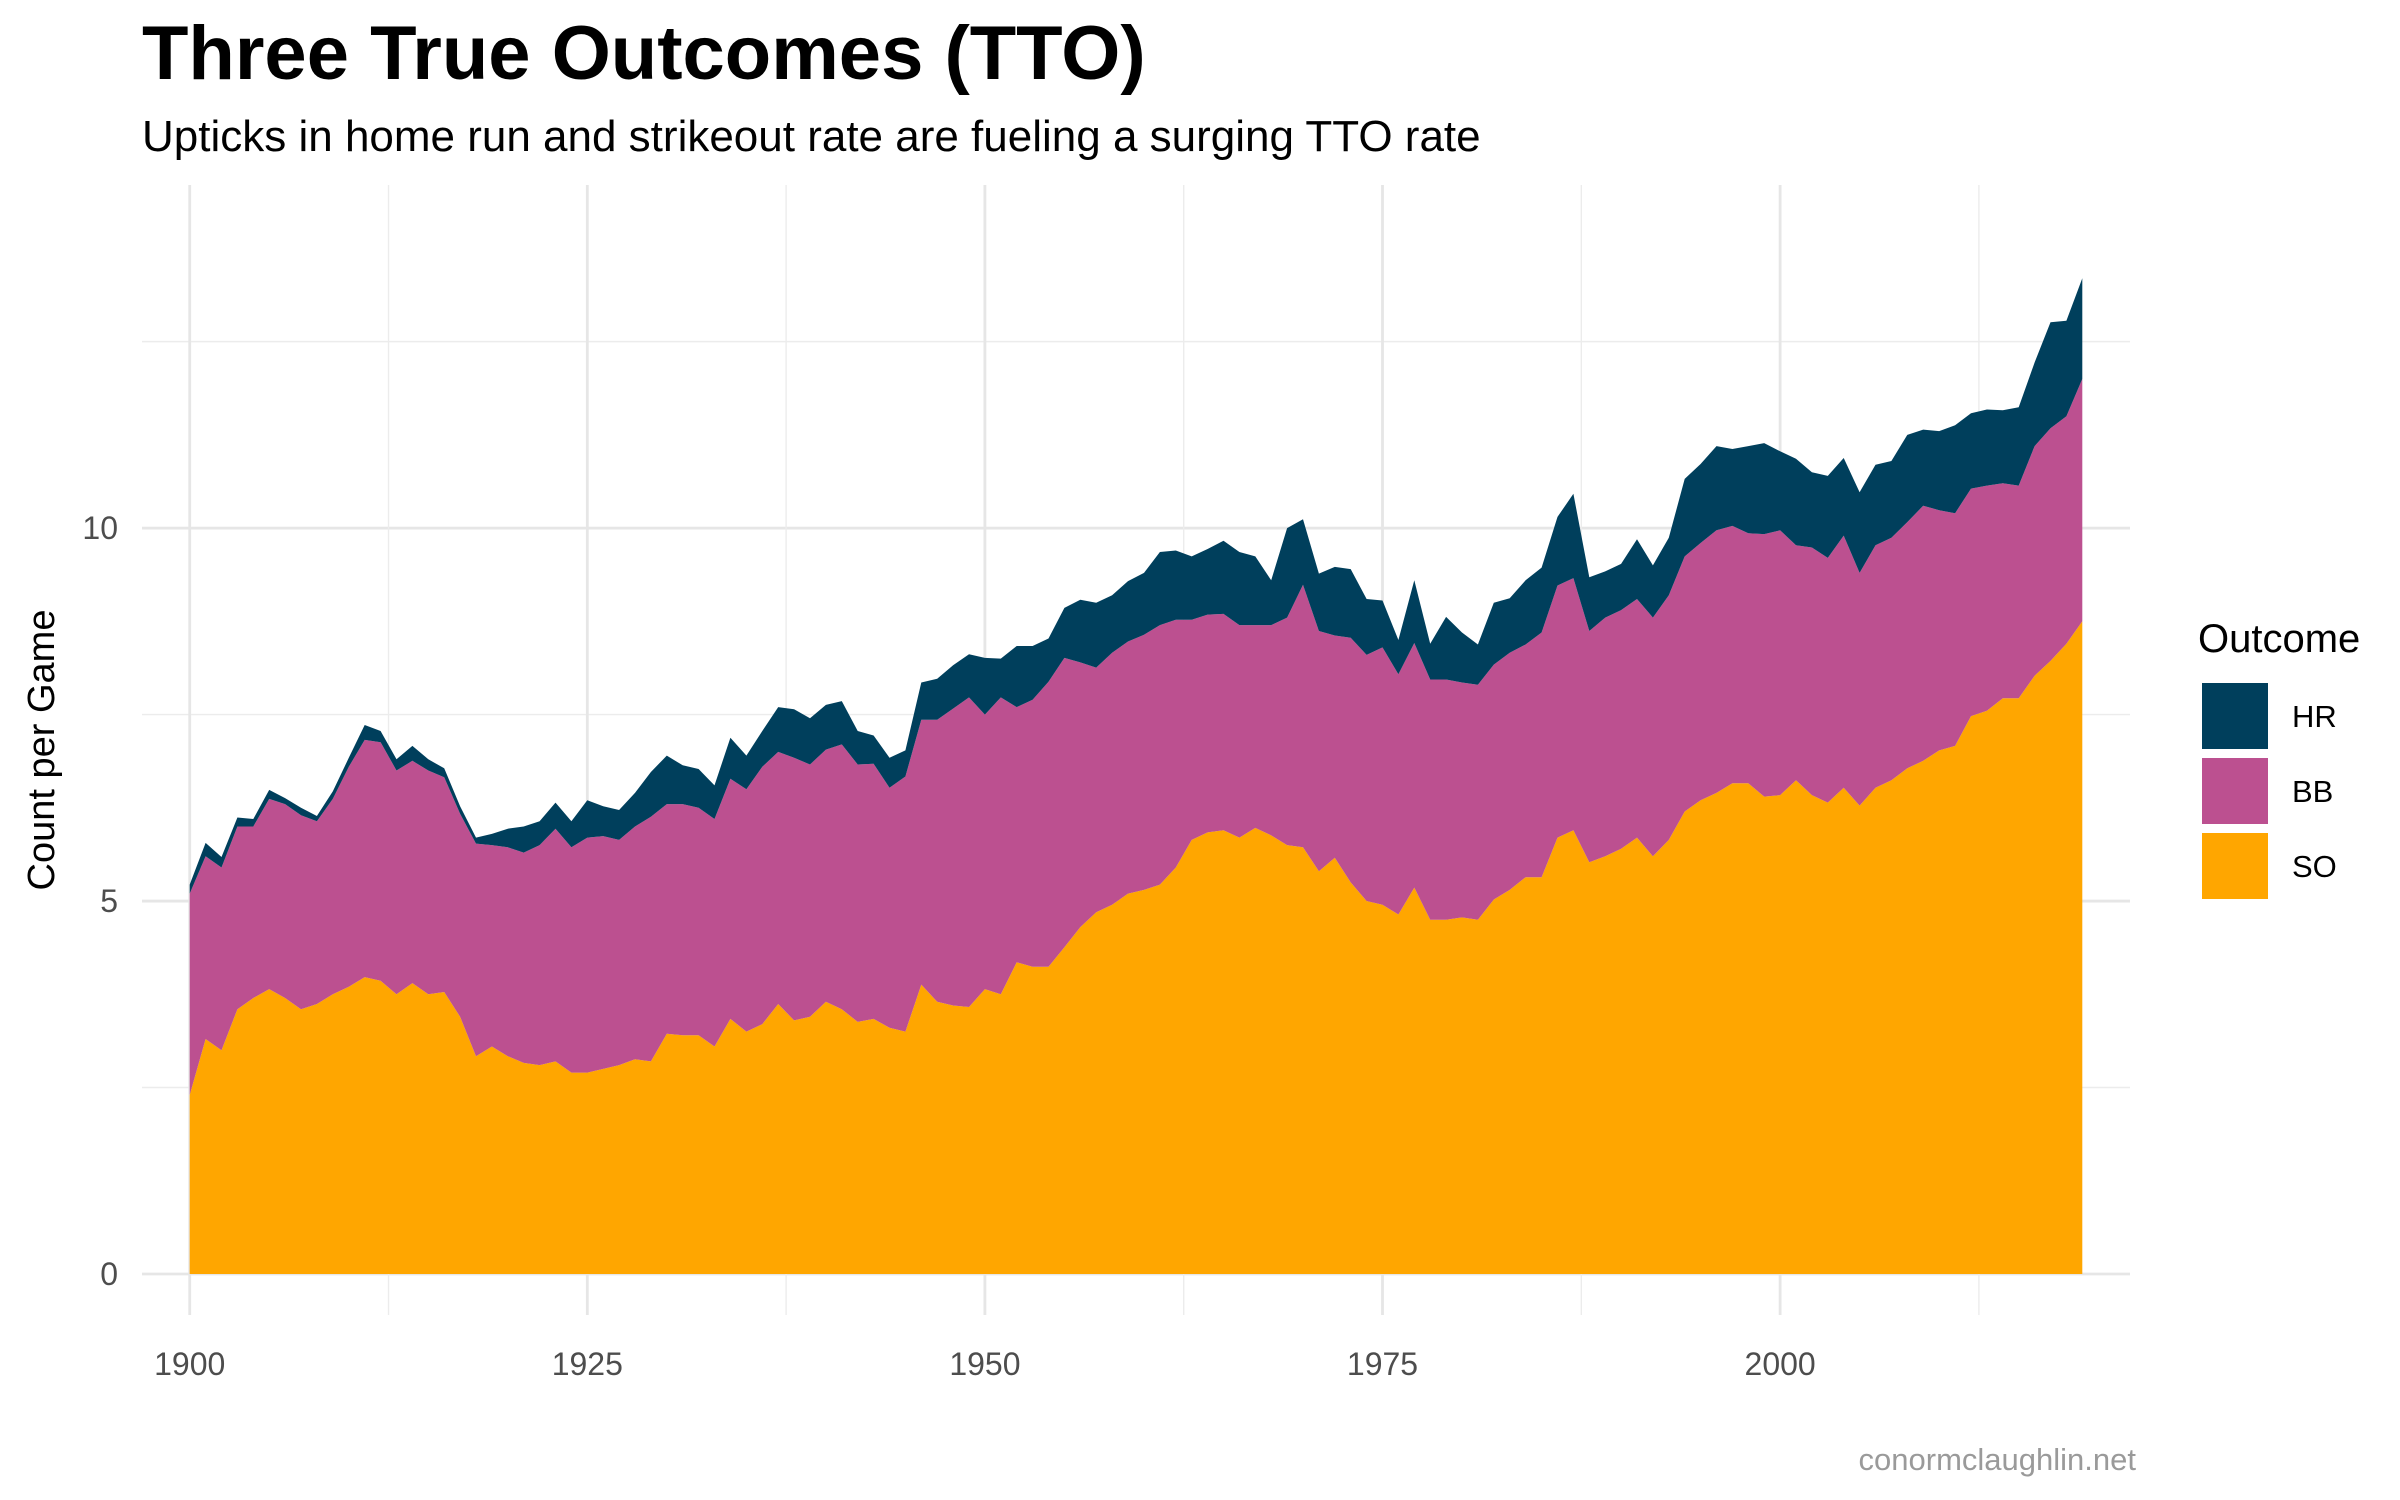  Describe the element at coordinates (2235, 716) in the screenshot. I see `legend-key-hr` at that location.